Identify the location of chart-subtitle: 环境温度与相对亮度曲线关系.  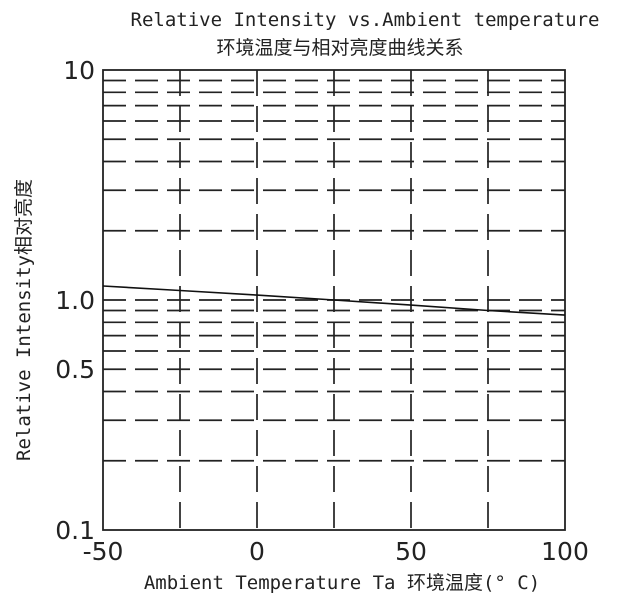
(339, 48).